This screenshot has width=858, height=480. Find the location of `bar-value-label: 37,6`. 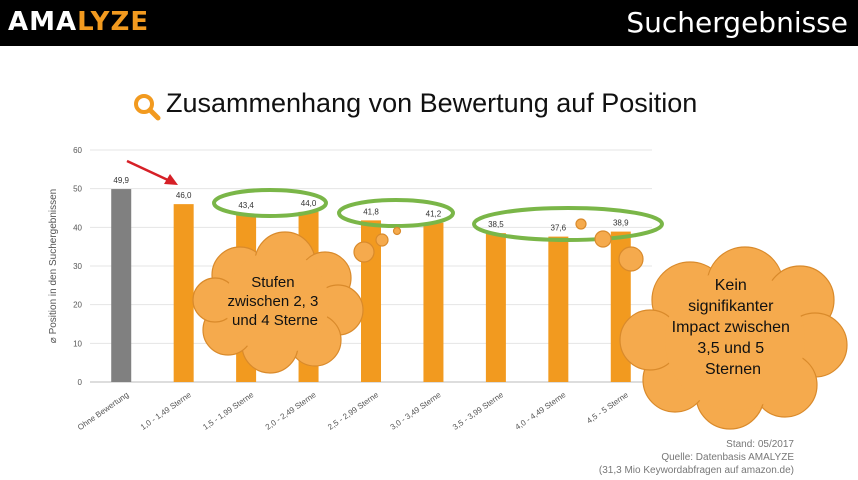

bar-value-label: 37,6 is located at coordinates (559, 228).